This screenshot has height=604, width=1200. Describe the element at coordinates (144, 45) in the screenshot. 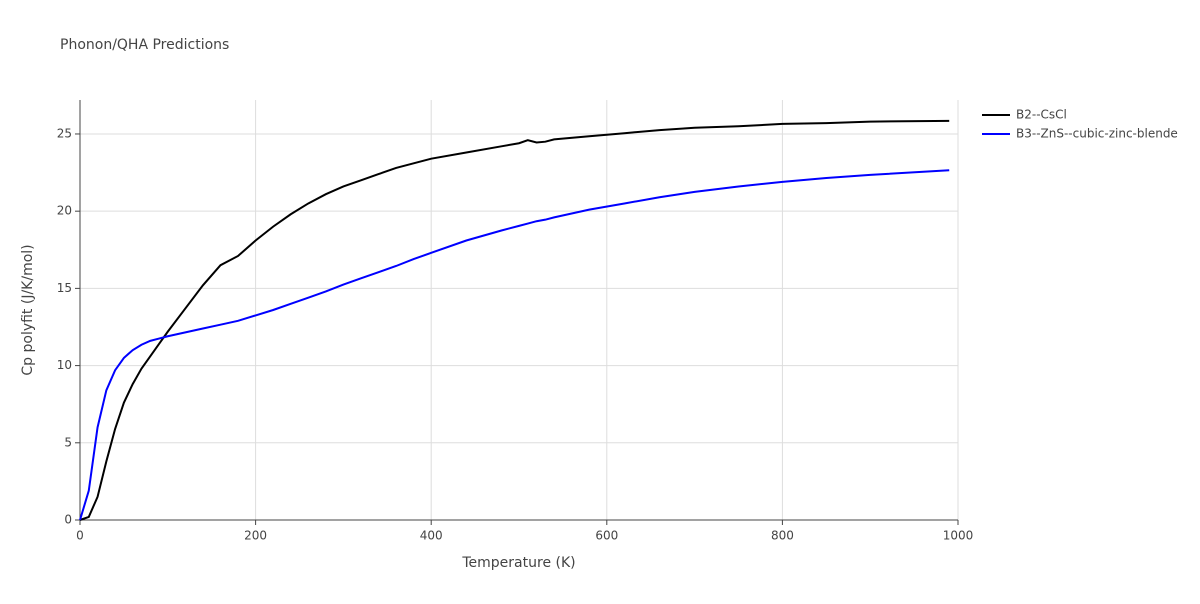

I see `chart-title: Phonon/QHA Predictions` at that location.